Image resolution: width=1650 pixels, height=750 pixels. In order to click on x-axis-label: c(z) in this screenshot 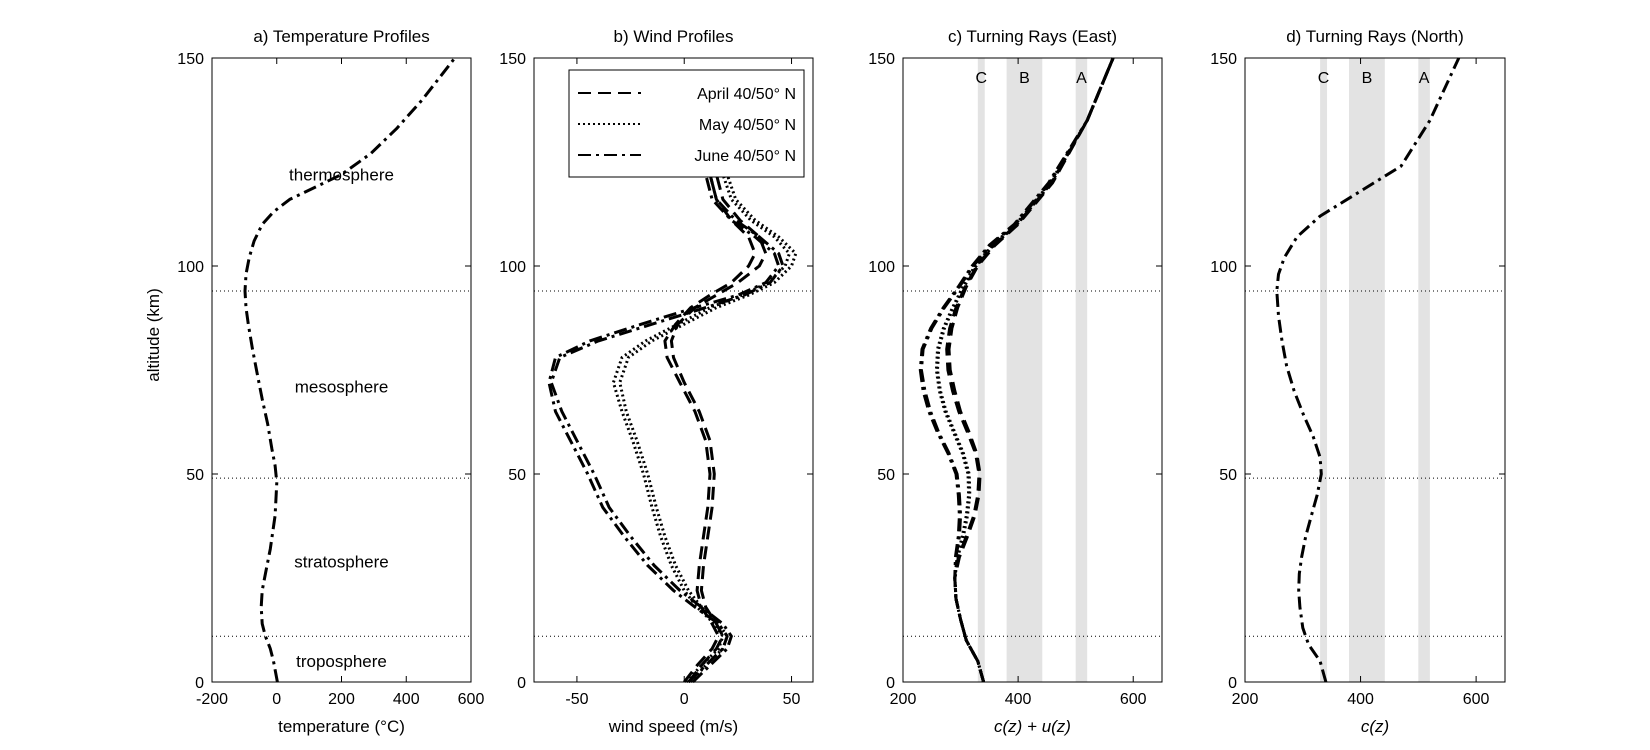, I will do `click(1375, 726)`.